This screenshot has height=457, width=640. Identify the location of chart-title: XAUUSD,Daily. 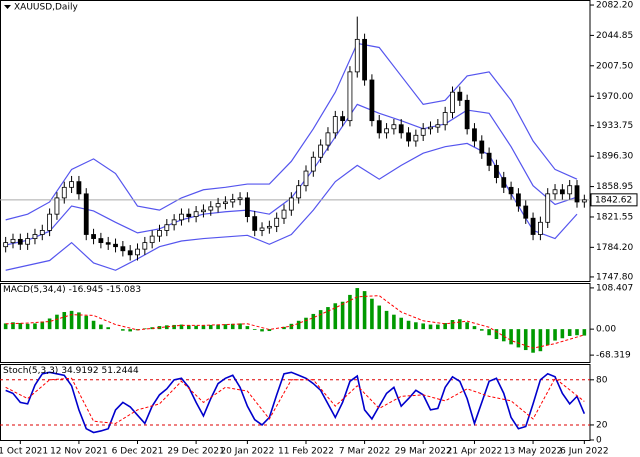
(46, 8).